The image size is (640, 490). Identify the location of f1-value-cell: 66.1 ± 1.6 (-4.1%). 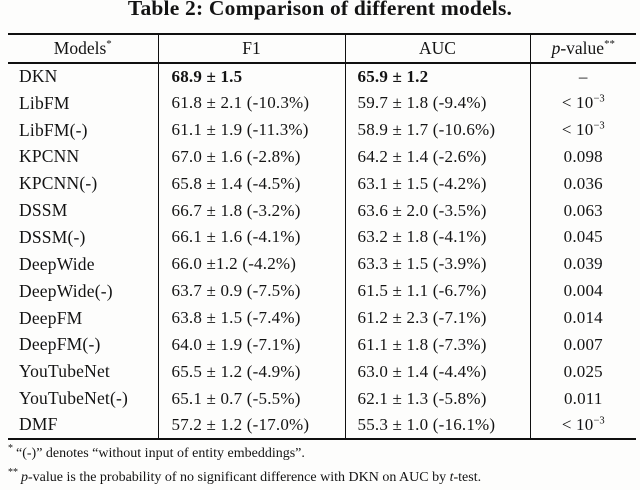
(252, 237).